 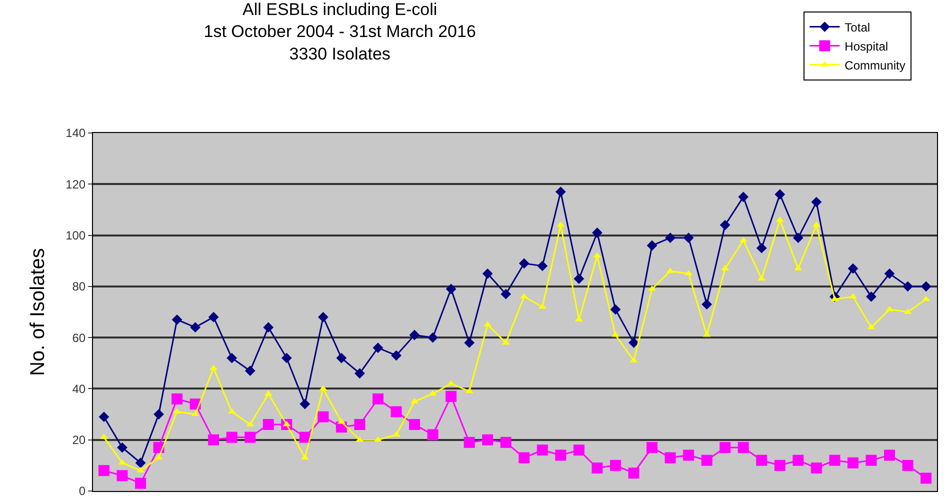 I want to click on legend-label: Hospital, so click(x=866, y=46).